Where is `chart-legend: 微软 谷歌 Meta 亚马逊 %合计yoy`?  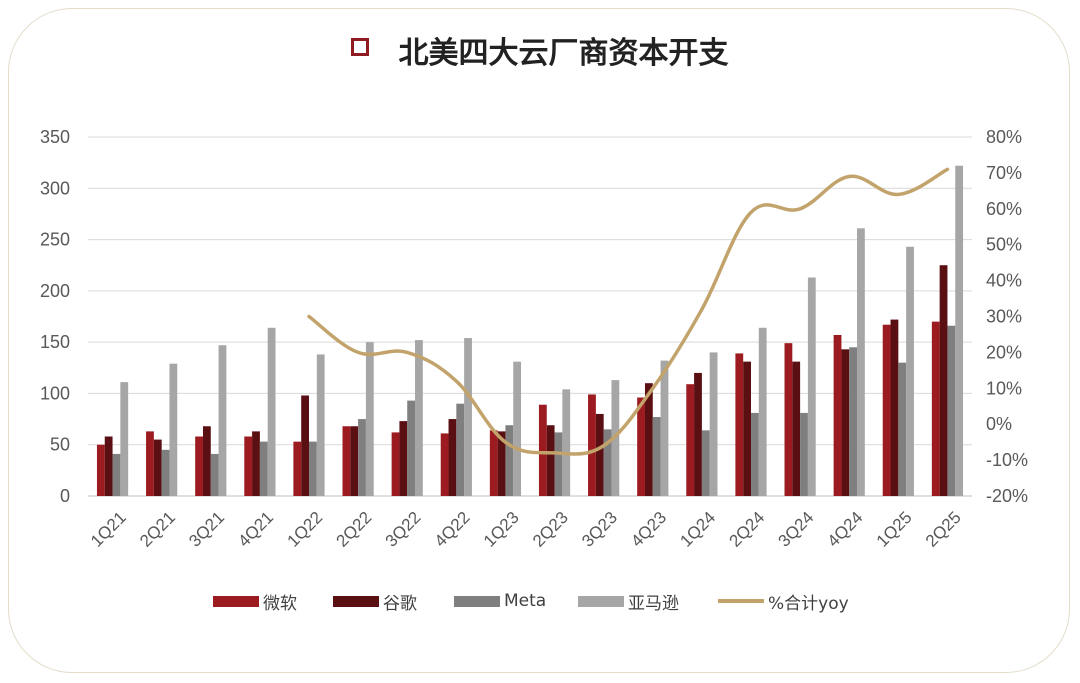 chart-legend: 微软 谷歌 Meta 亚马逊 %合计yoy is located at coordinates (540, 601).